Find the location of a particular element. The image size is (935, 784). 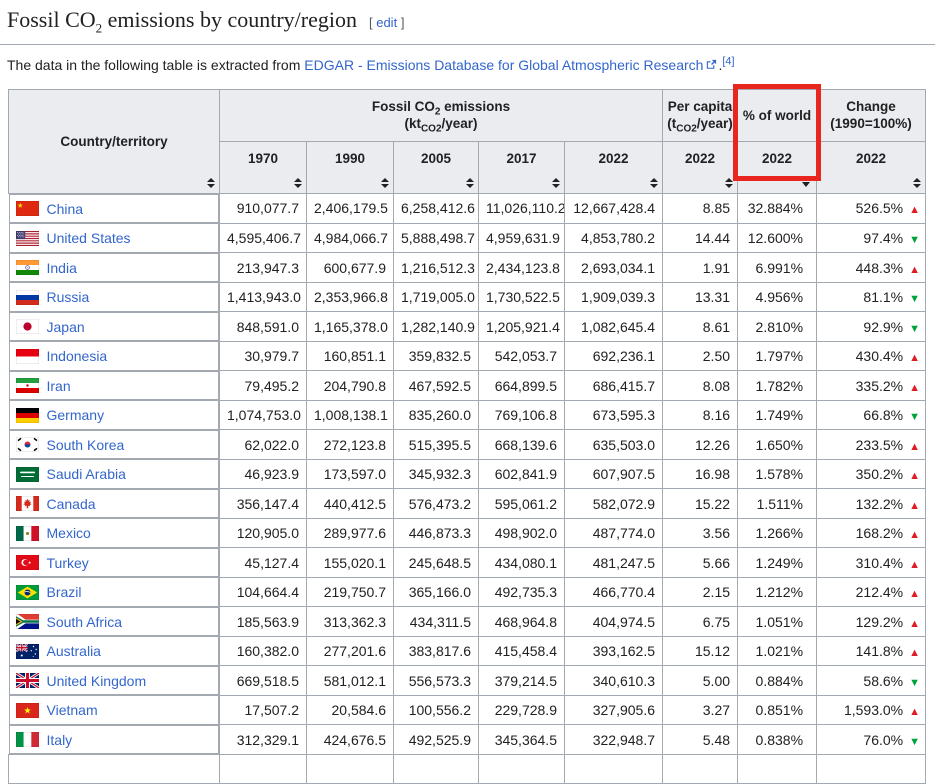

country-link: Russia is located at coordinates (68, 297).